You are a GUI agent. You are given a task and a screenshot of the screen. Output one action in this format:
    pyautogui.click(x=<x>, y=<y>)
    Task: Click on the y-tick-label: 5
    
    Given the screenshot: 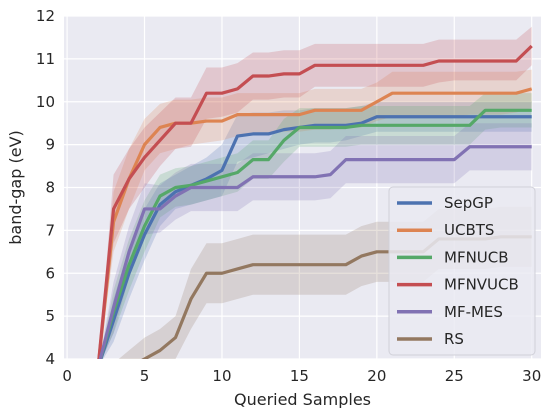 What is the action you would take?
    pyautogui.click(x=50, y=316)
    